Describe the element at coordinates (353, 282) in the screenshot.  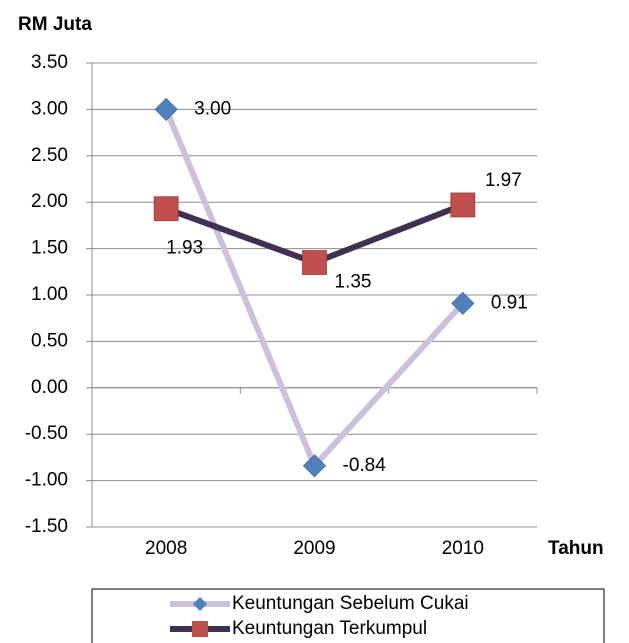
I see `data-label: 1.35` at that location.